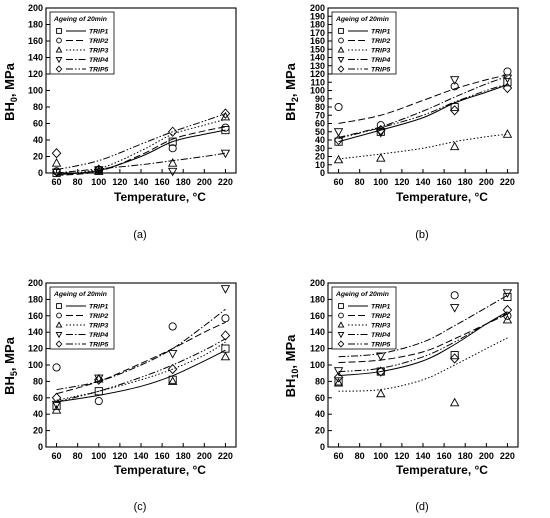  Describe the element at coordinates (291, 366) in the screenshot. I see `y-axis-label: BH10, MPa` at that location.